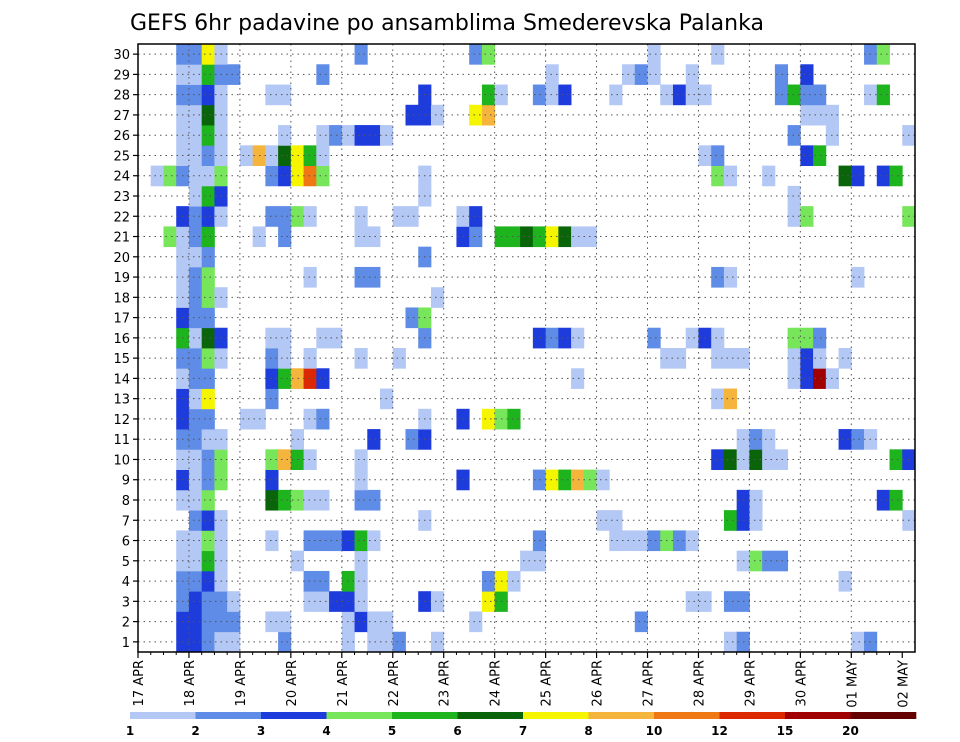  What do you see at coordinates (121, 217) in the screenshot?
I see `y-tick-label: 22` at bounding box center [121, 217].